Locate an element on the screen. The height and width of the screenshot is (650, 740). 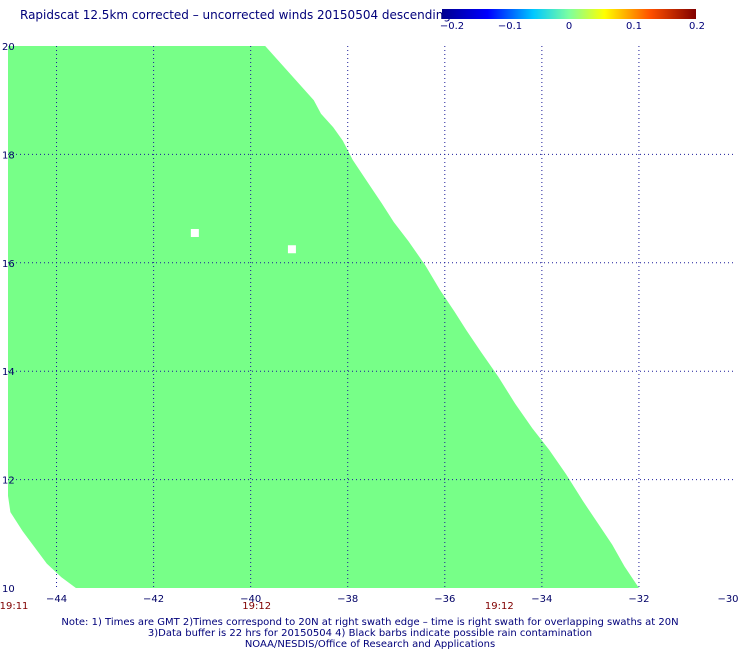
lat-tick-label: 12 is located at coordinates (8, 481).